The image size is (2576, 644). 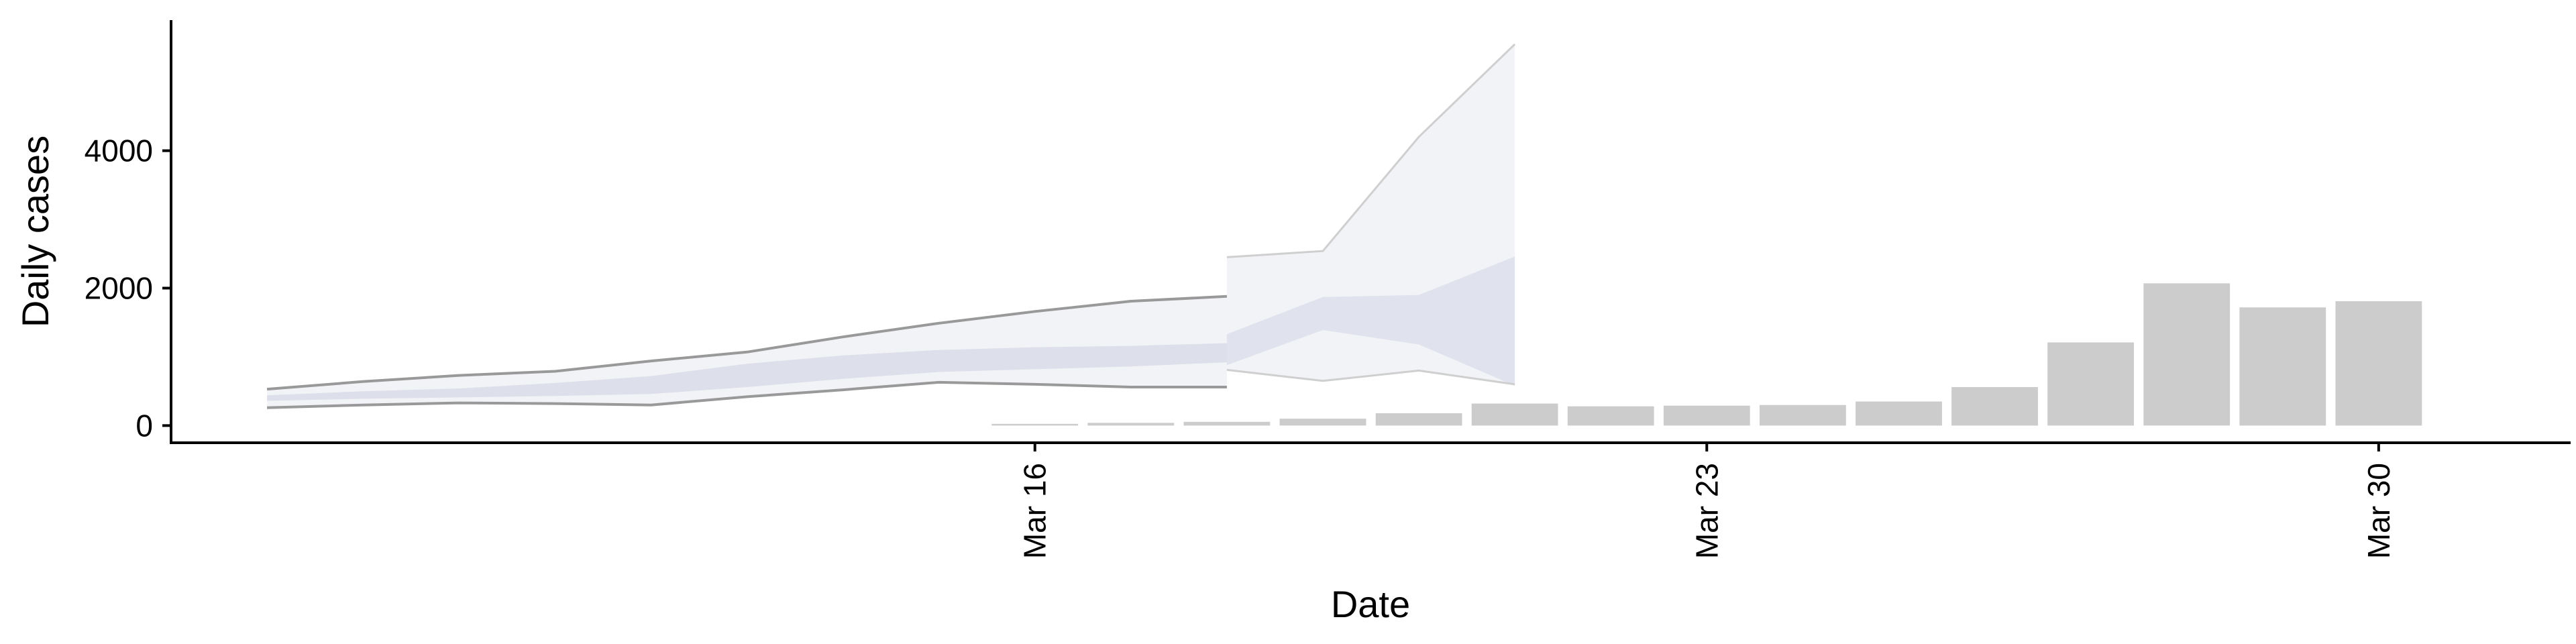 I want to click on y-axis-title: Daily cases, so click(x=35, y=231).